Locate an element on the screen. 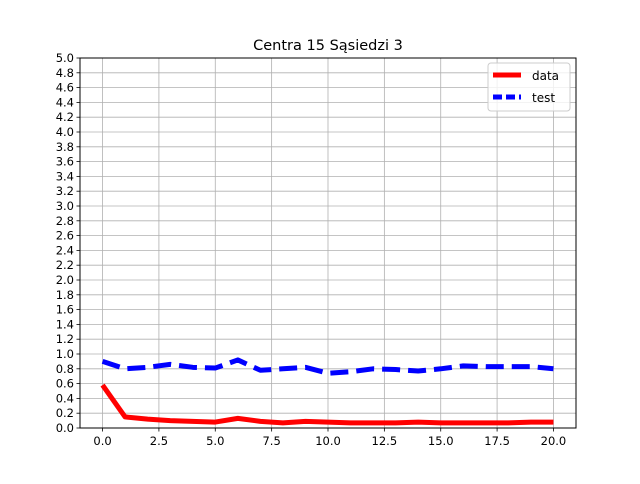  y-tick-label: 3.8 is located at coordinates (65, 147).